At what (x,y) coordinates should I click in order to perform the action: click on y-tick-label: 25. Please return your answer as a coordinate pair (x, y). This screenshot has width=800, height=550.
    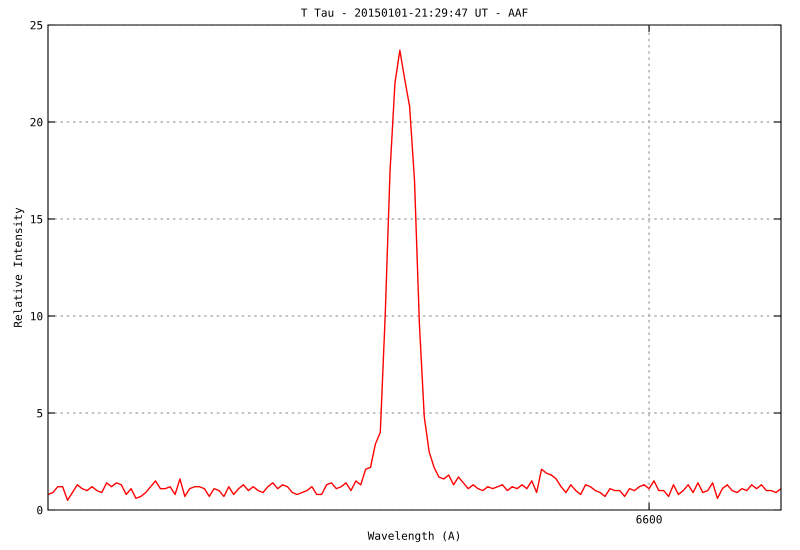
    Looking at the image, I should click on (36, 25).